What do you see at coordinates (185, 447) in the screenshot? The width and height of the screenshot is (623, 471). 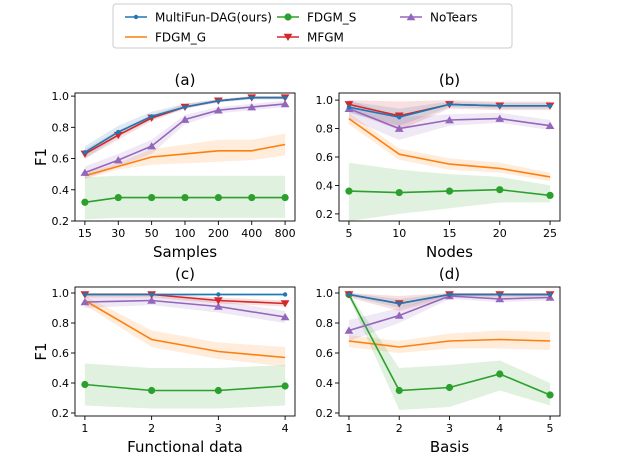 I see `x-axis-label: Functional data` at bounding box center [185, 447].